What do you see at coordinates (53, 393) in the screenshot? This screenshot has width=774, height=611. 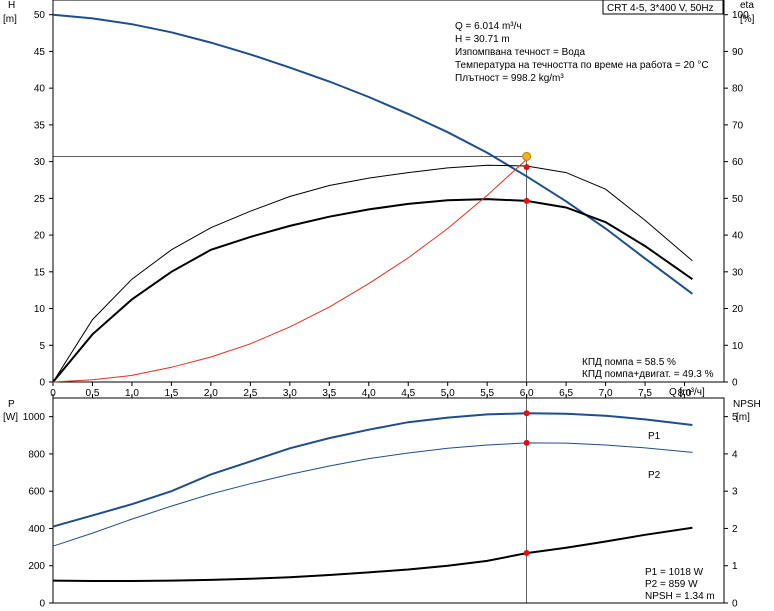 I see `top-x-tick-label: 0` at bounding box center [53, 393].